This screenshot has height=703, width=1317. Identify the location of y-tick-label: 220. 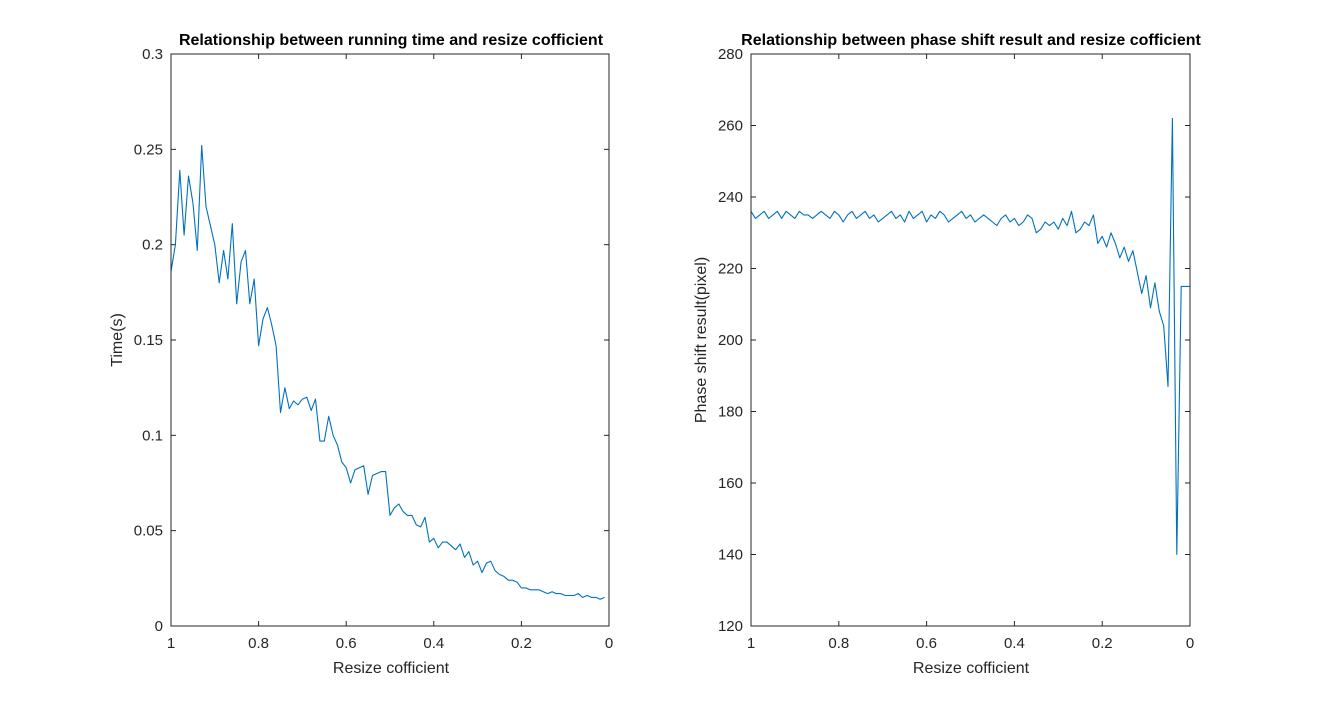
(730, 269).